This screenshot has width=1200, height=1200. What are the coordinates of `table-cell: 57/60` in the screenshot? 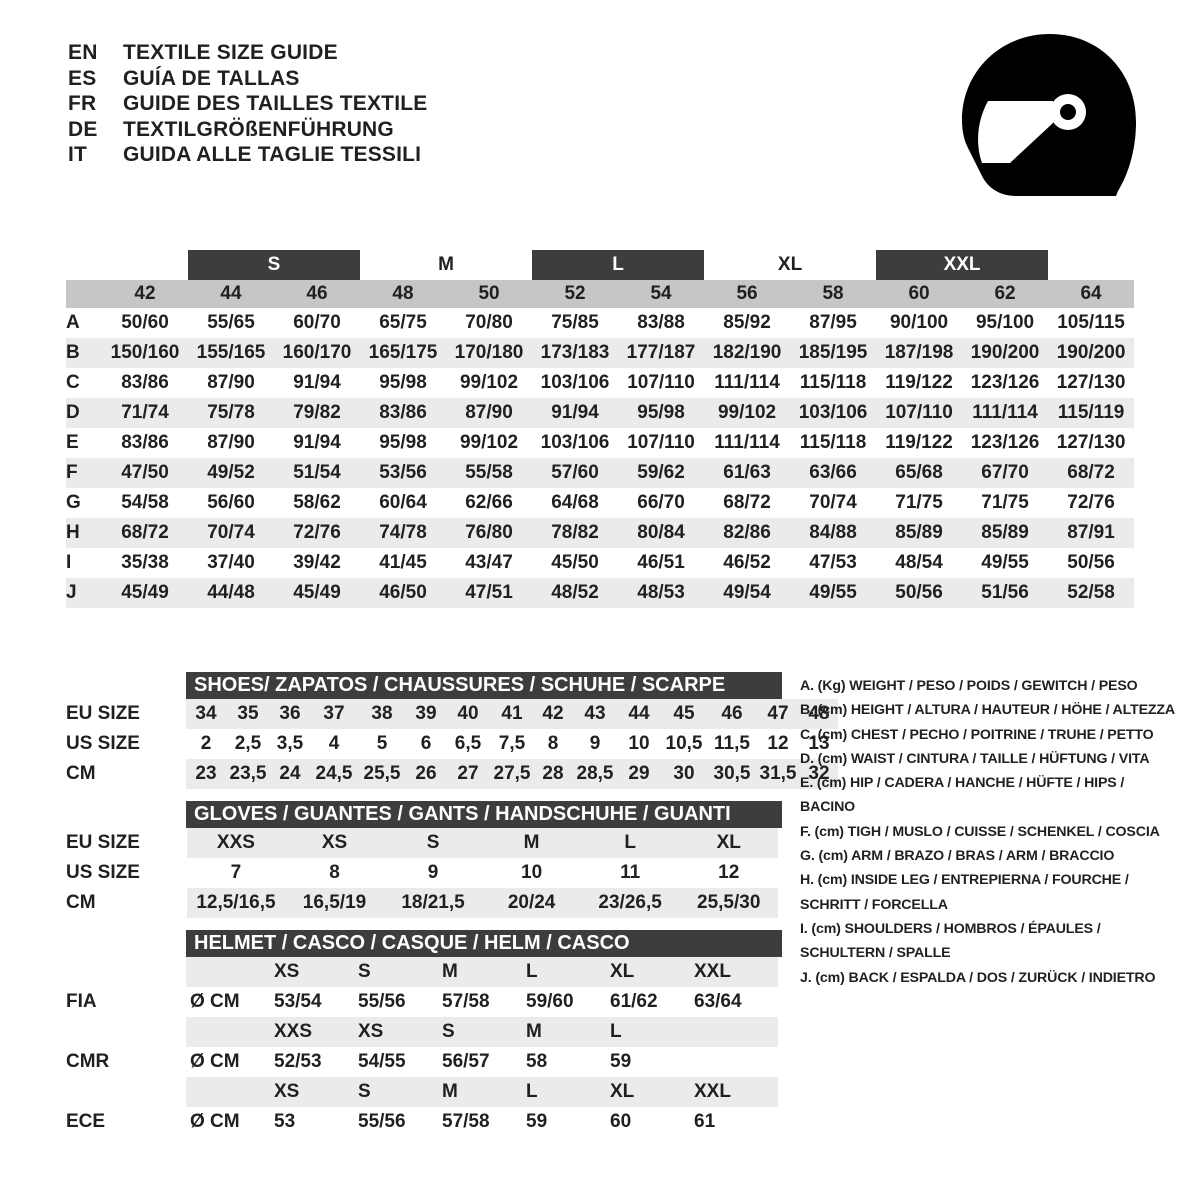 It's located at (575, 473).